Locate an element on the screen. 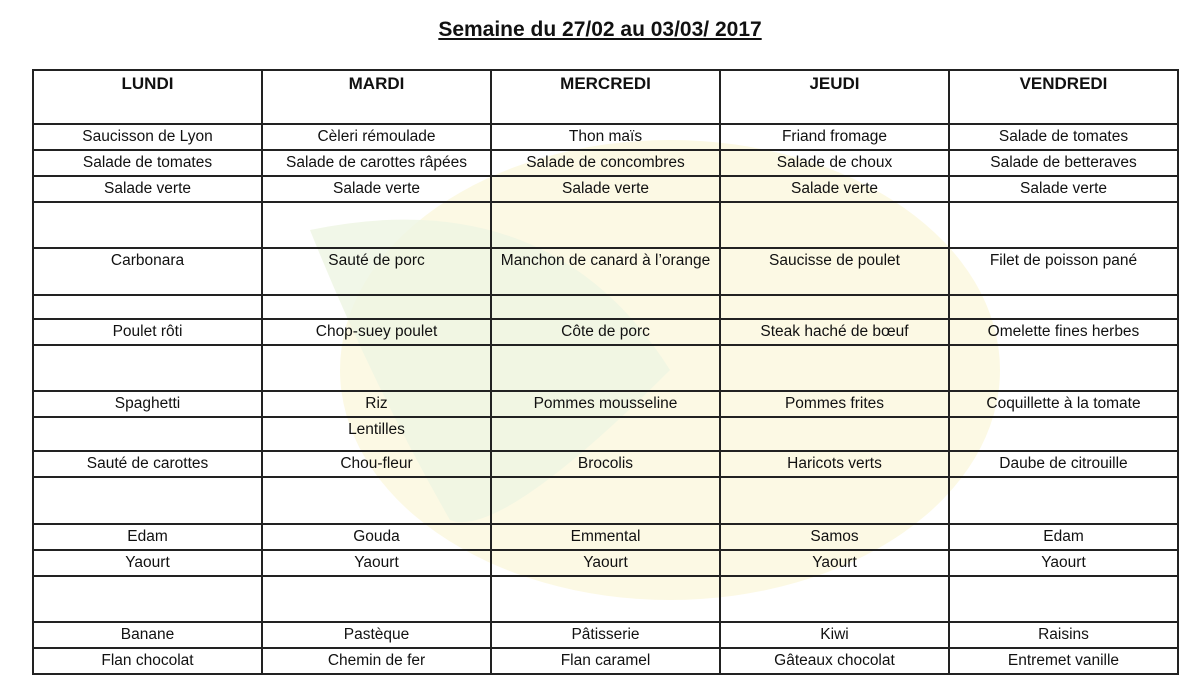  menu-cell: Brocolis is located at coordinates (605, 464).